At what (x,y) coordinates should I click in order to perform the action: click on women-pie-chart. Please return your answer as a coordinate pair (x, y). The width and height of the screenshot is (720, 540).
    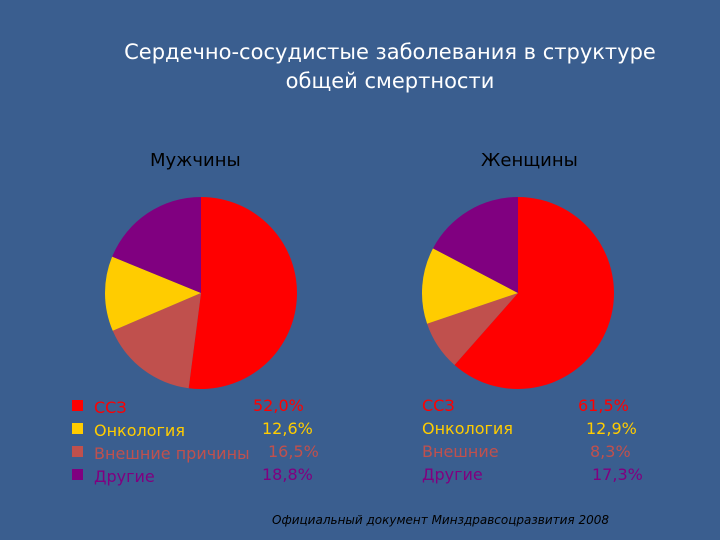
    Looking at the image, I should click on (518, 293).